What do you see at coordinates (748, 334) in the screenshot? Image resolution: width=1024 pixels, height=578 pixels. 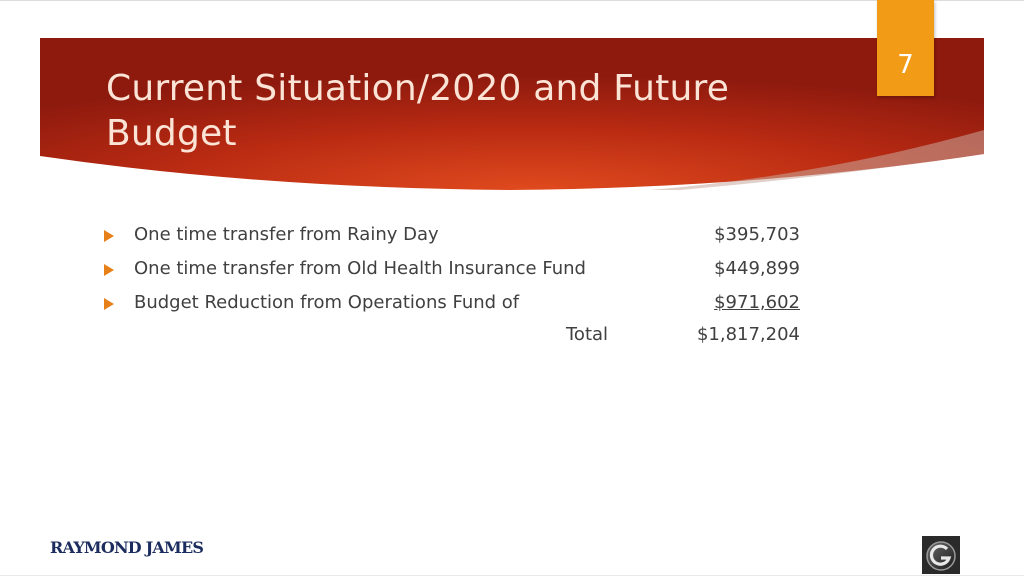 I see `total-amount: $1,817,204` at bounding box center [748, 334].